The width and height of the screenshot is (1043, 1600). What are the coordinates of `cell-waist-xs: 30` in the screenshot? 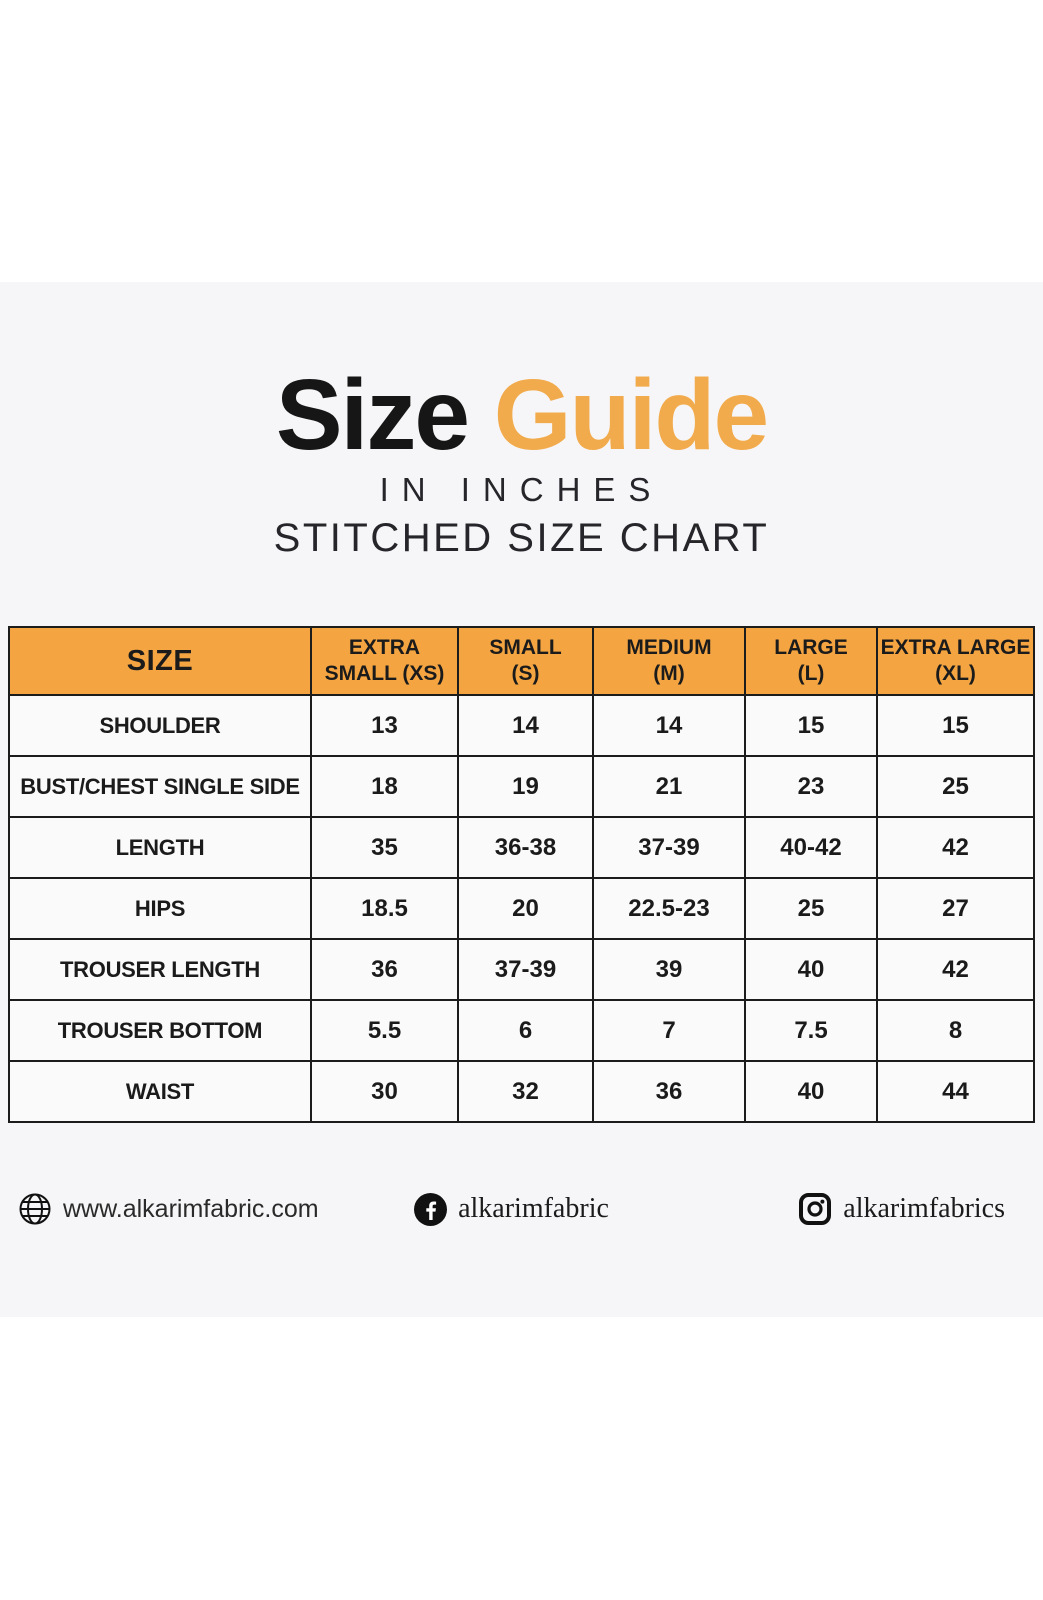 It's located at (384, 1091).